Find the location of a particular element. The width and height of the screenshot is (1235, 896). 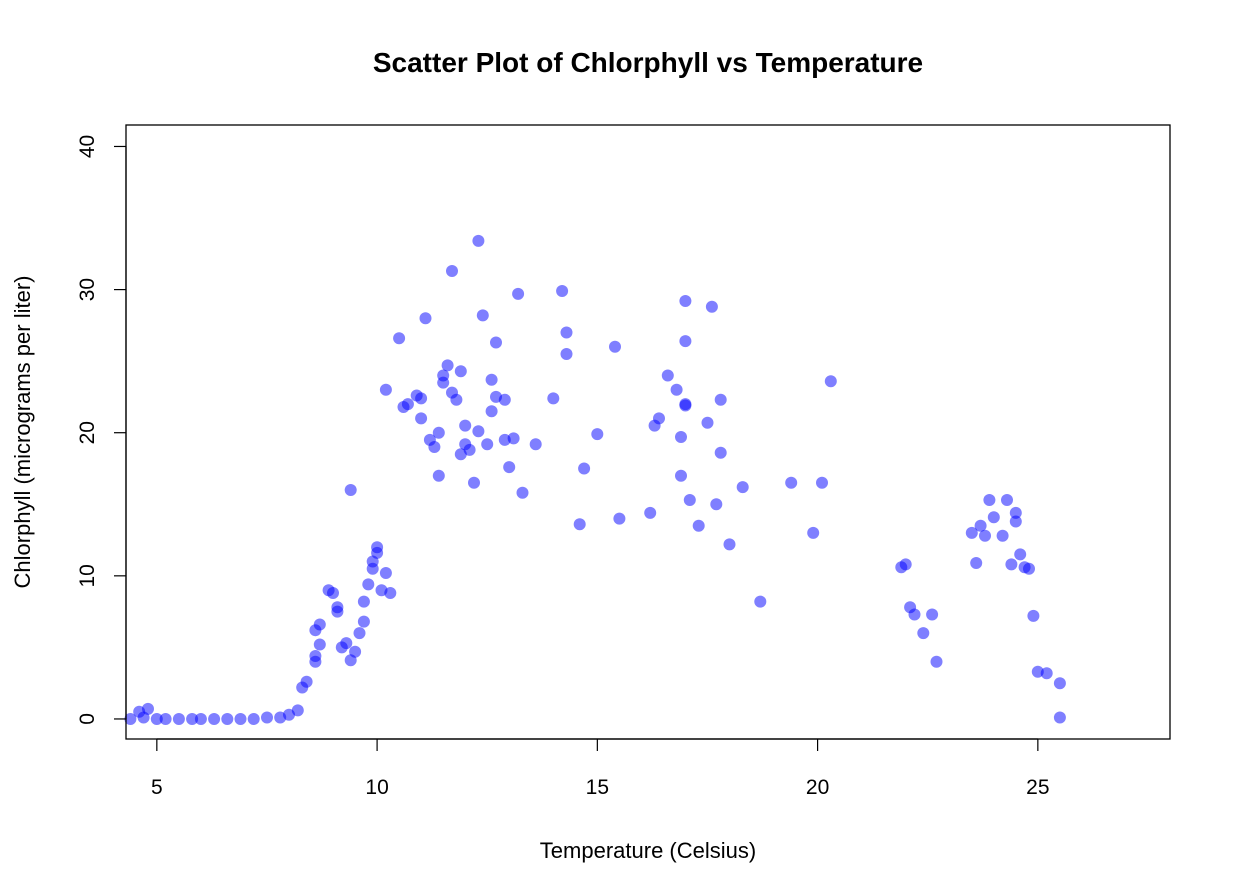

x-tick-label: 25 is located at coordinates (1037, 787).